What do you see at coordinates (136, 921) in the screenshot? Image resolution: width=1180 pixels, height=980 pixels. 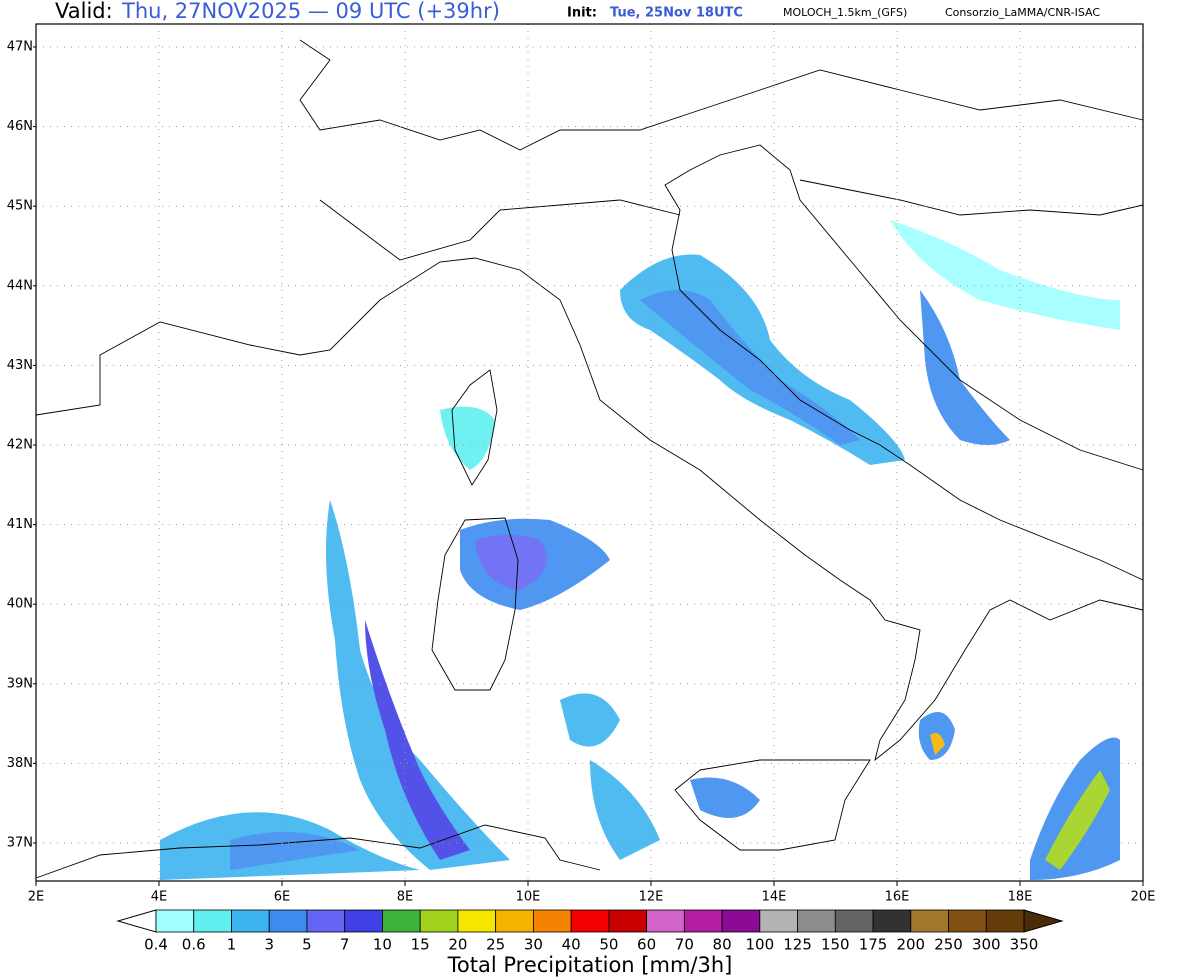 I see `colorbar-under` at bounding box center [136, 921].